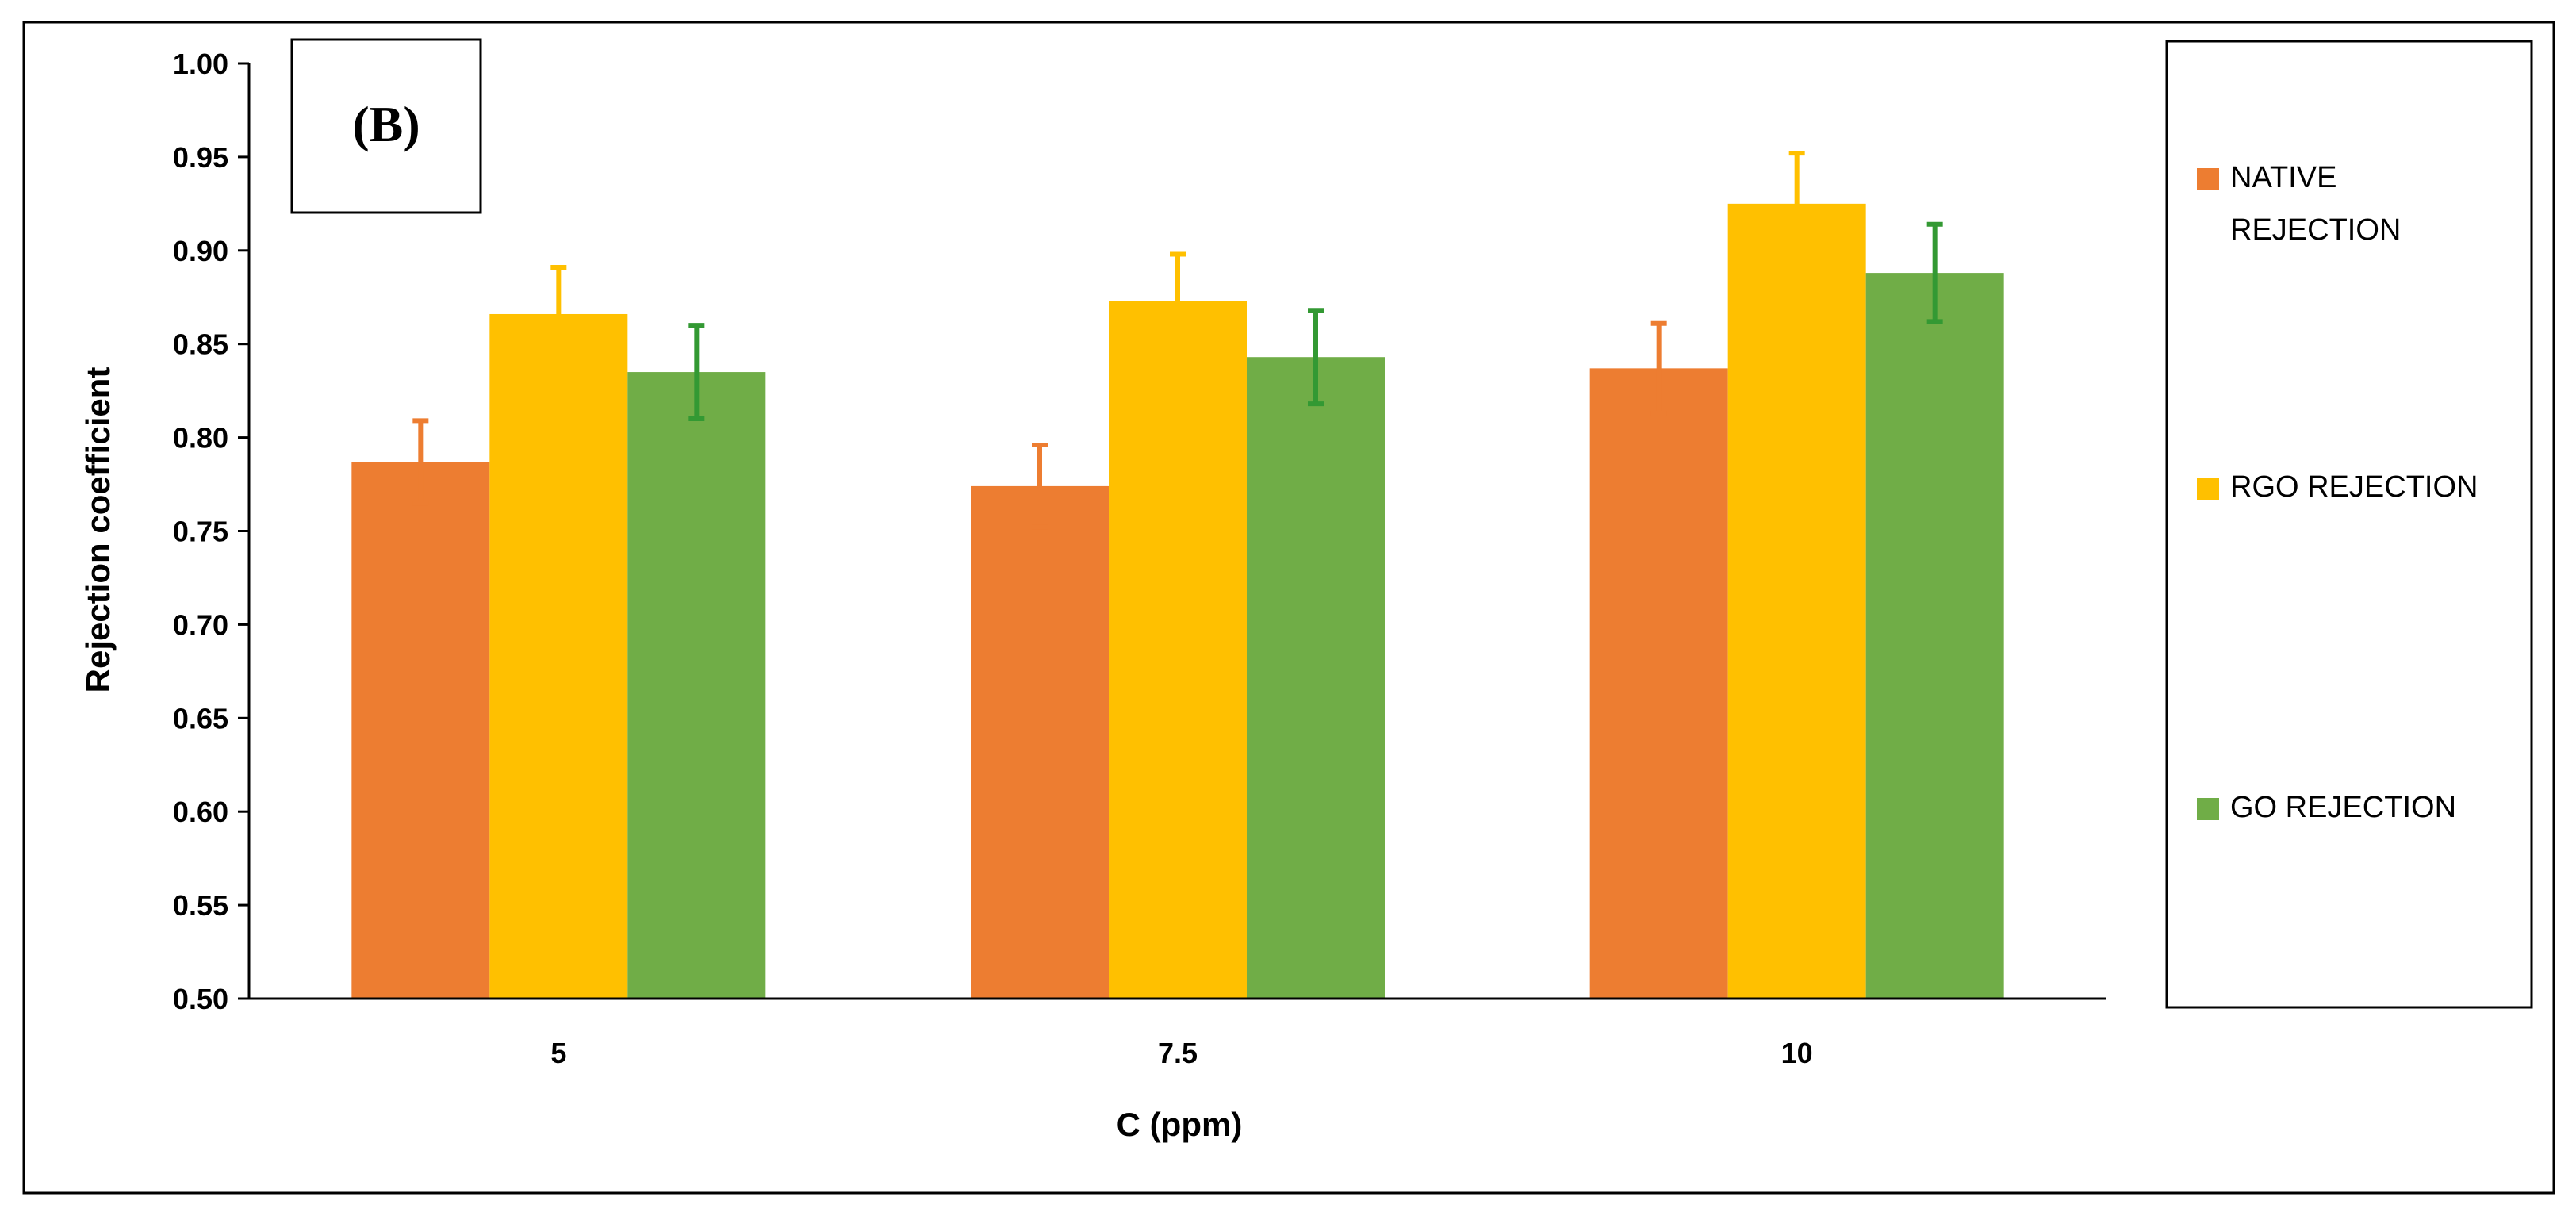  I want to click on x-tick-label: 10, so click(1797, 1053).